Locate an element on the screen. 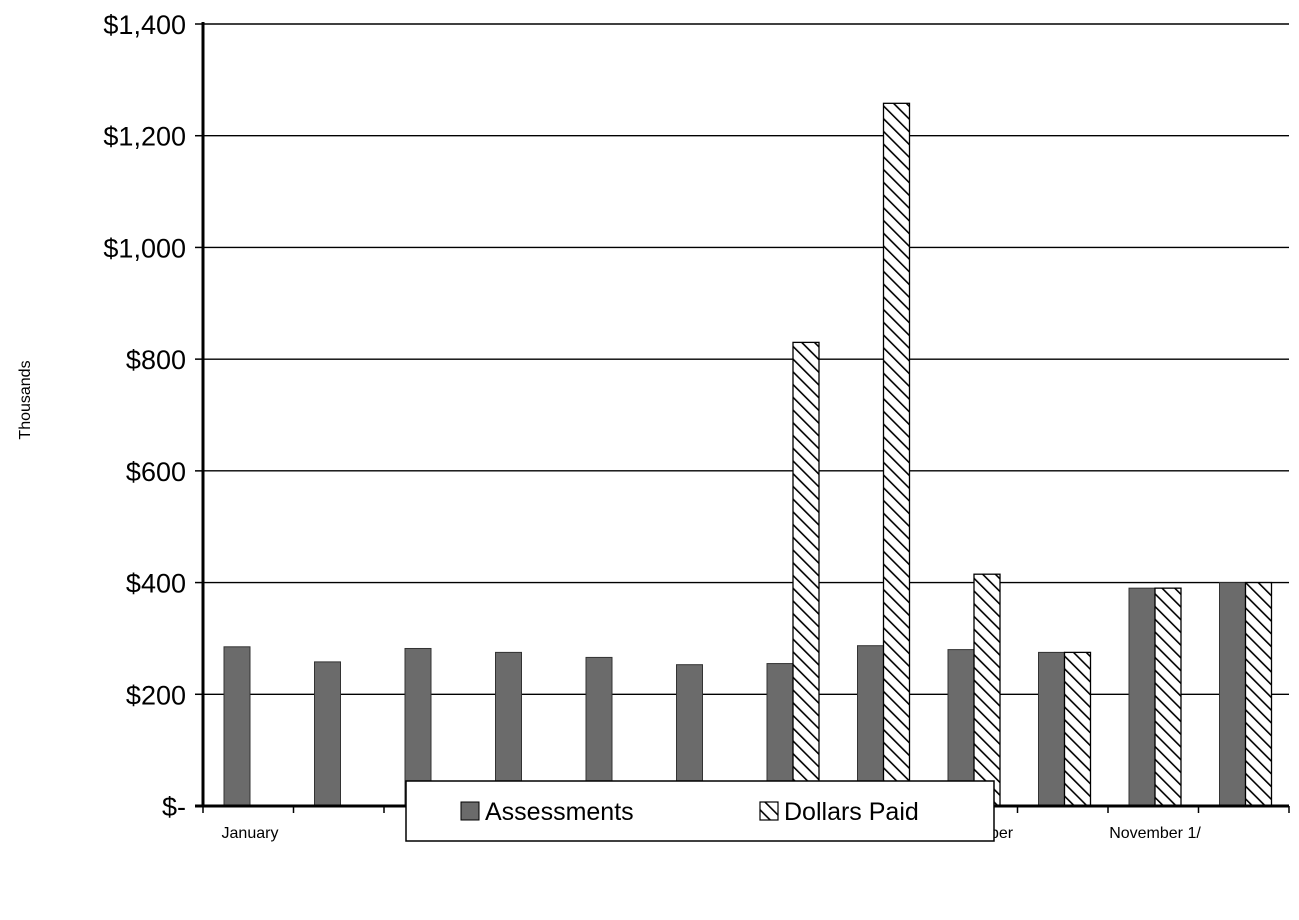 The image size is (1299, 920). y-tick-label: $1,200 is located at coordinates (144, 137).